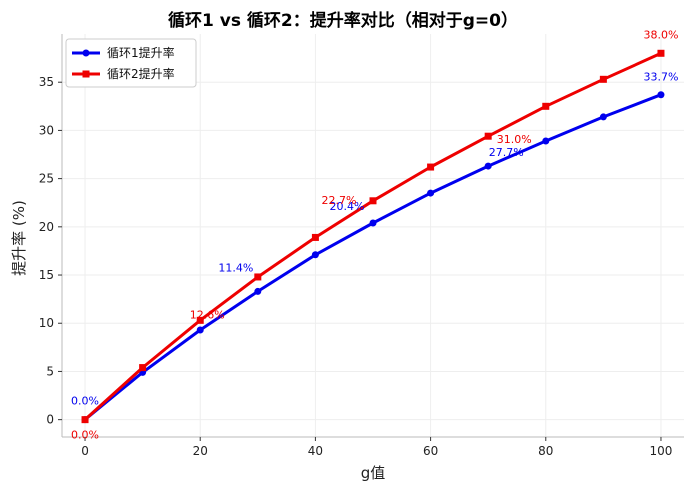 Image resolution: width=687 pixels, height=485 pixels. Describe the element at coordinates (46, 179) in the screenshot. I see `y-tick-label: 25` at that location.